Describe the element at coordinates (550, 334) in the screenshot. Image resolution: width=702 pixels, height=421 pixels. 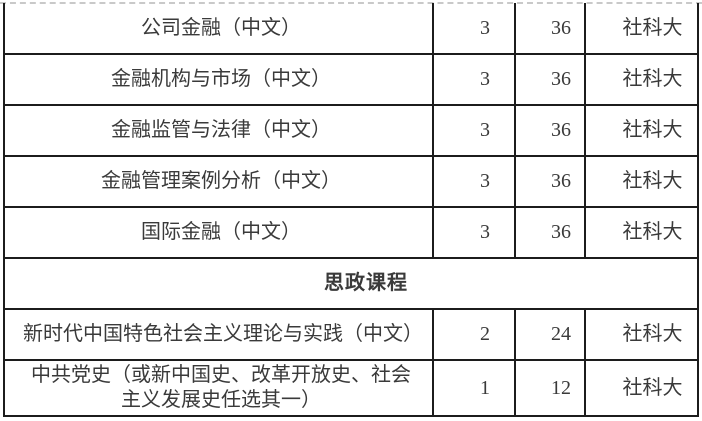
I see `hours-cell: 24` at that location.